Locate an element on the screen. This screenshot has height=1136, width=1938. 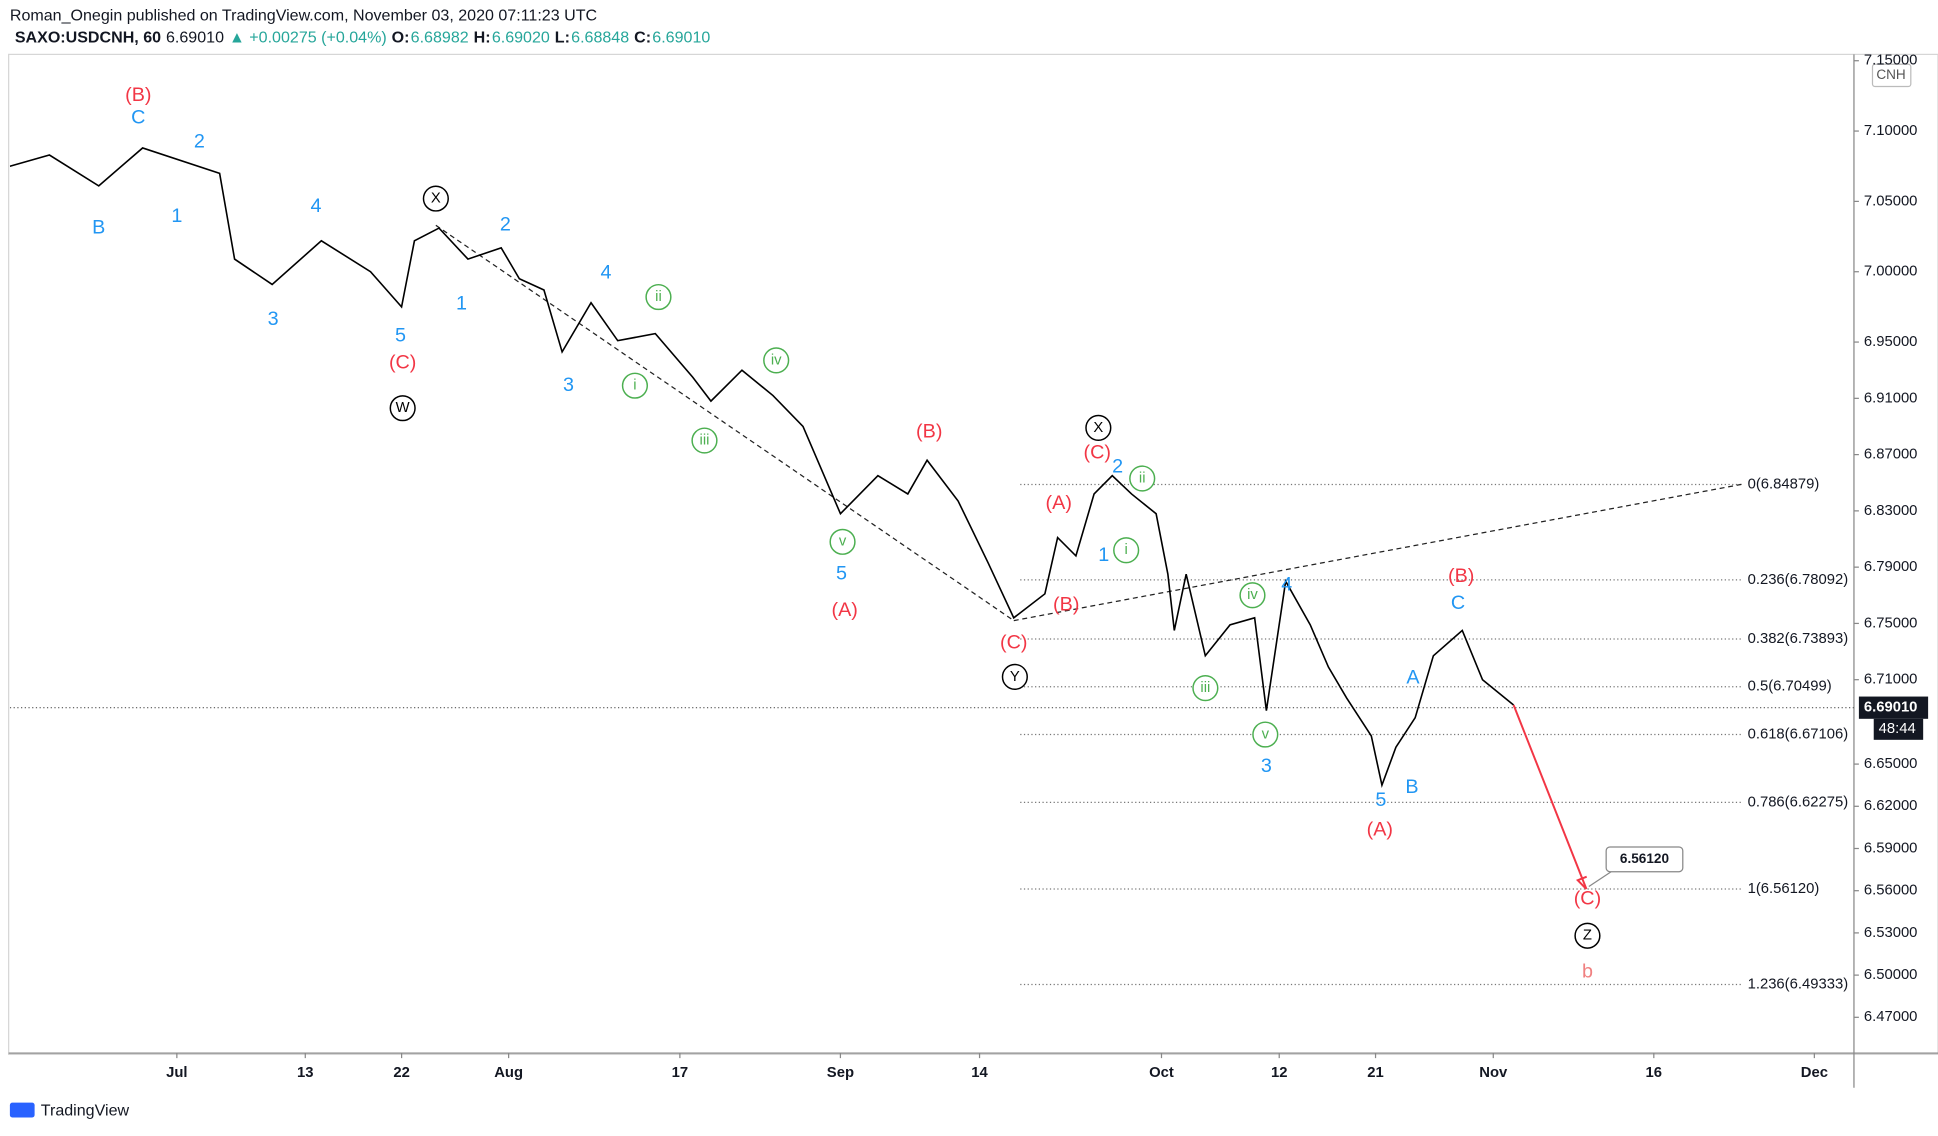
fib-label: 1(6.56120) is located at coordinates (1784, 889).